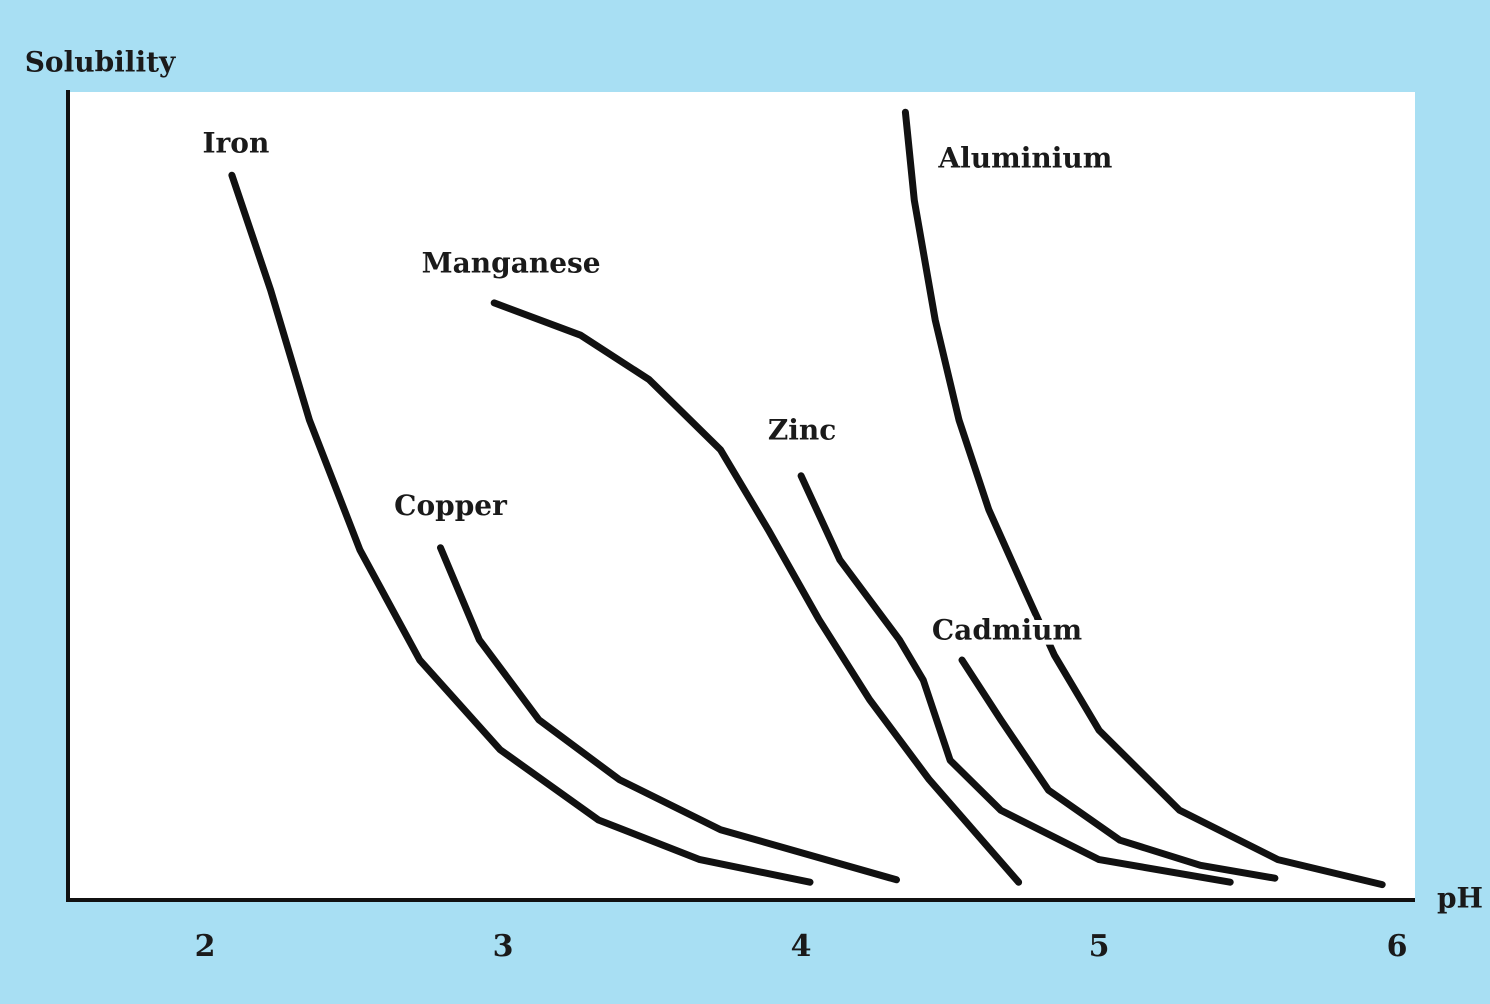 The height and width of the screenshot is (1004, 1490). Describe the element at coordinates (802, 429) in the screenshot. I see `curve-label: Zinc` at that location.